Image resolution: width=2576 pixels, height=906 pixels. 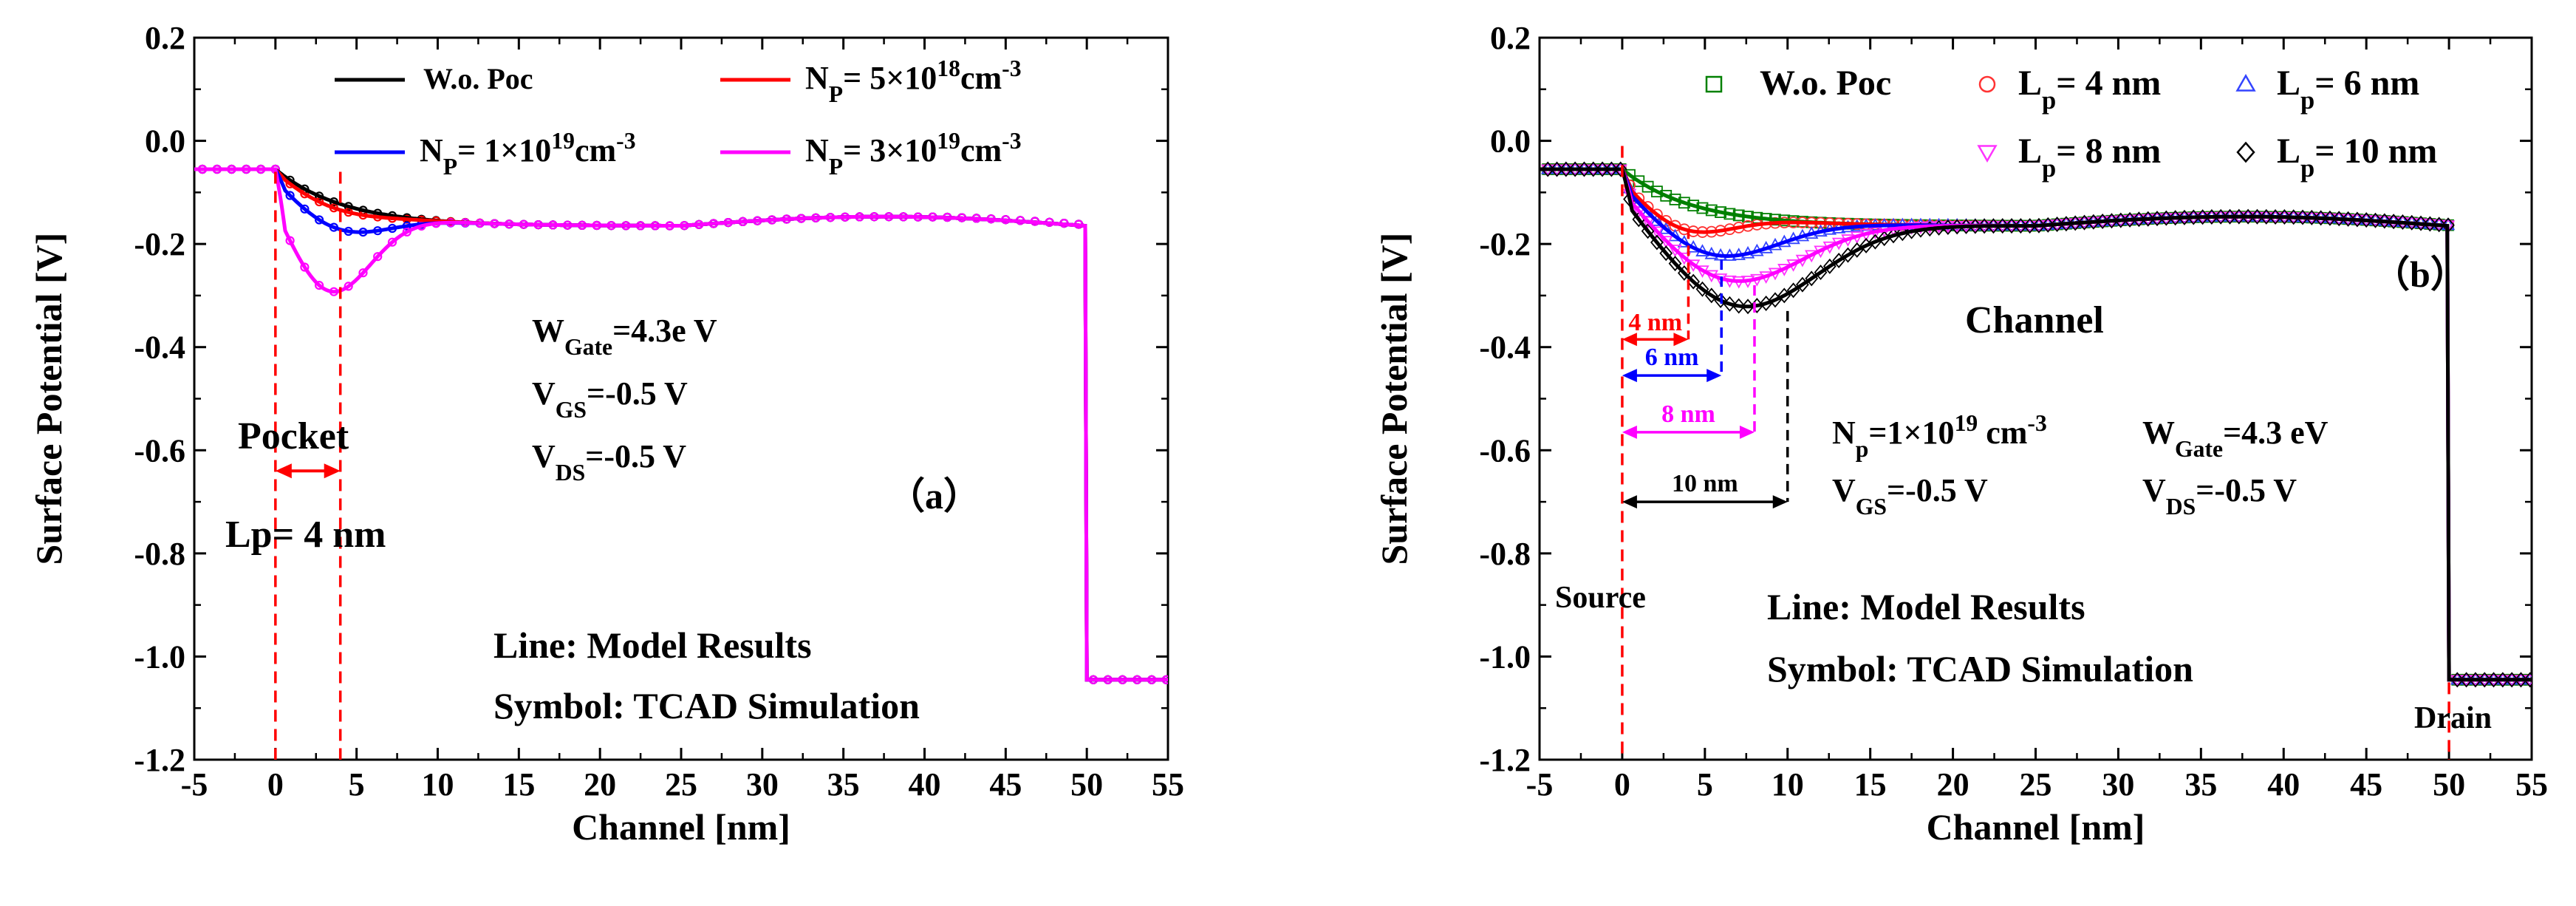 What do you see at coordinates (588, 347) in the screenshot?
I see `parameter-label-part: Gate` at bounding box center [588, 347].